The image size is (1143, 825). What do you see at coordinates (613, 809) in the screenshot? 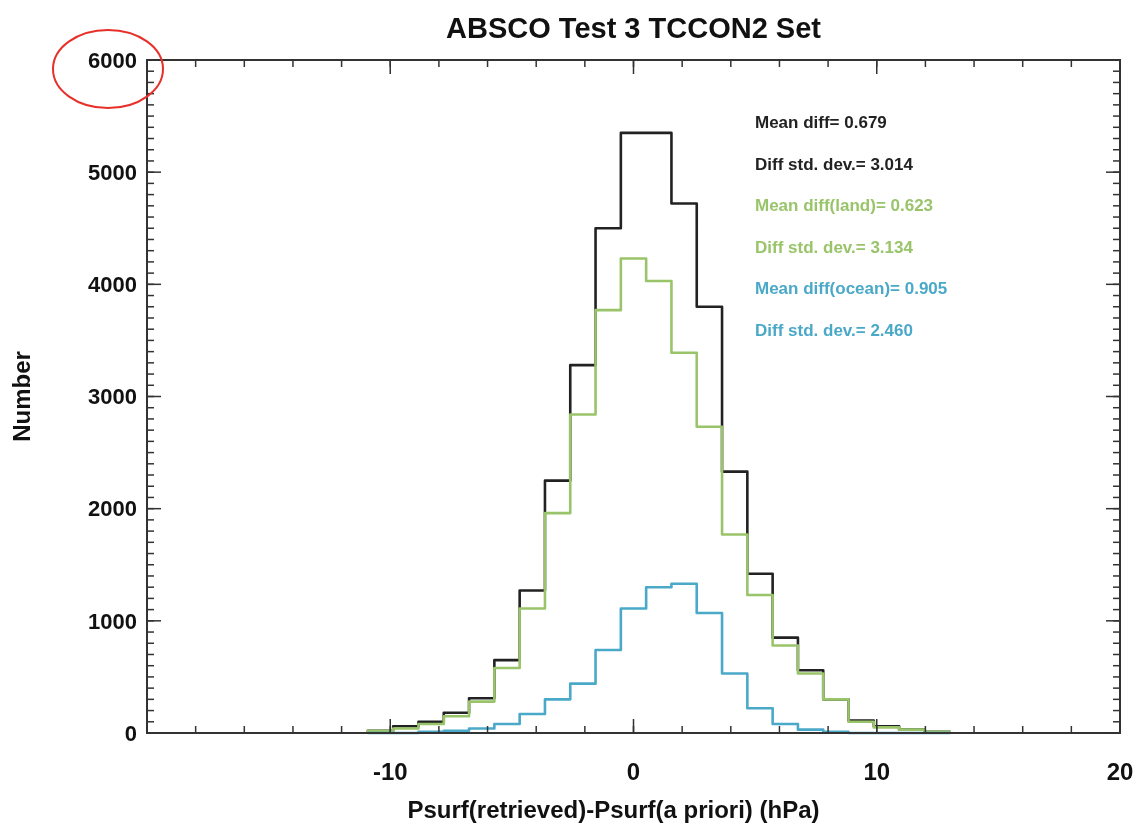
I see `x-axis-title: Psurf(retrieved)-Psurf(a priori) (hPa)` at bounding box center [613, 809].